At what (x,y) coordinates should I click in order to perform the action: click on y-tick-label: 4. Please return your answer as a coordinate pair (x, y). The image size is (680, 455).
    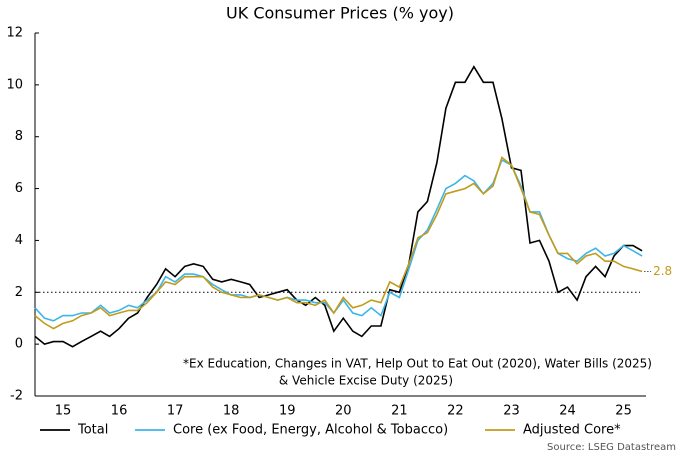
    Looking at the image, I should click on (19, 240).